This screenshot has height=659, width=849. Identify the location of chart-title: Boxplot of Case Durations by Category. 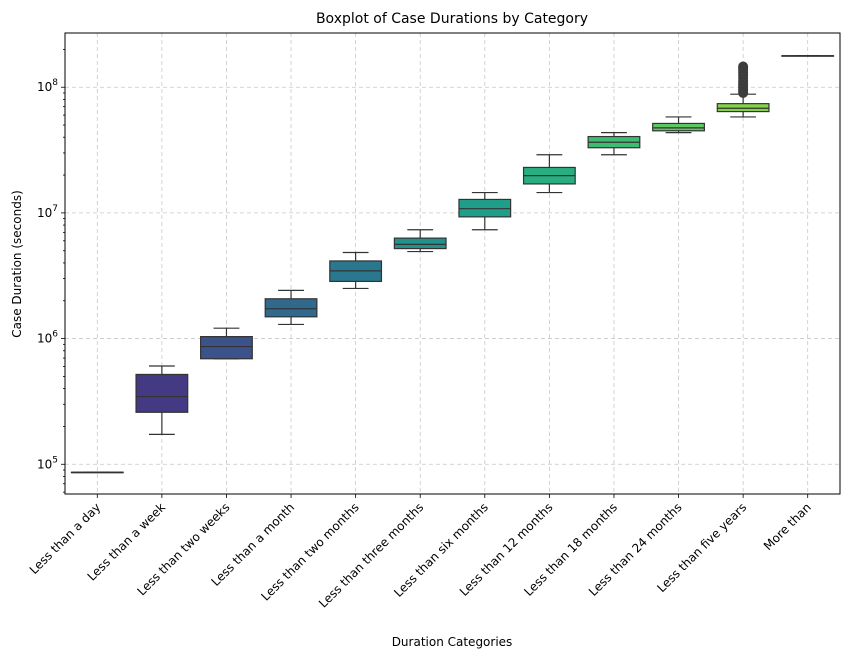
(452, 19).